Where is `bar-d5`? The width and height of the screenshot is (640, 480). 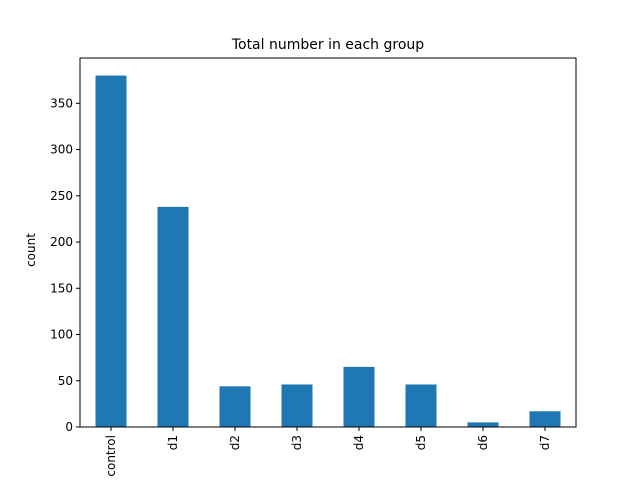 bar-d5 is located at coordinates (421, 405).